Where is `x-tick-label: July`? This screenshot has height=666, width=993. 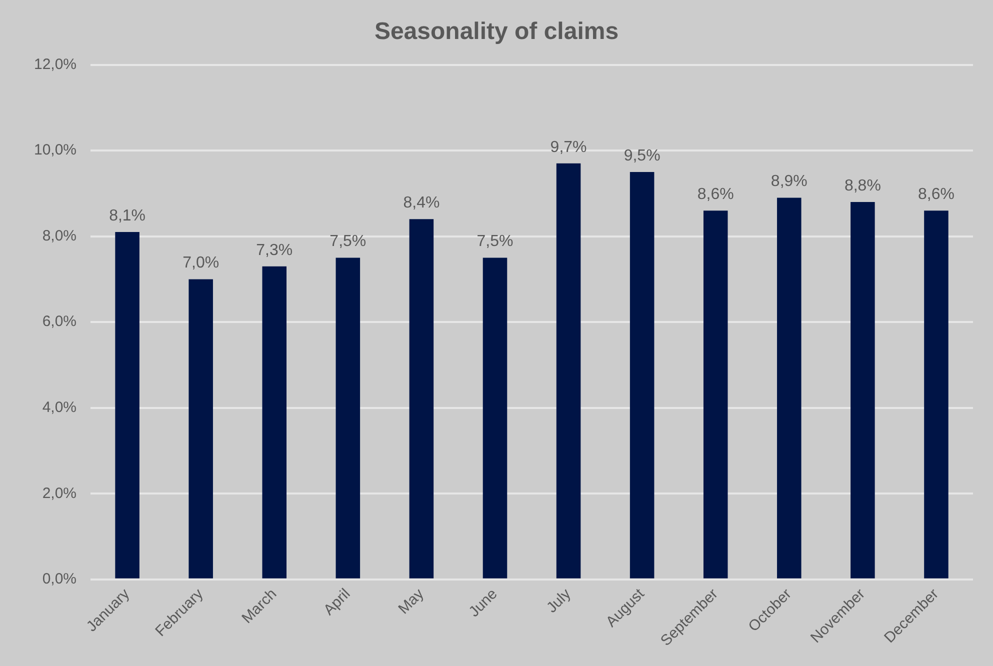
x-tick-label: July is located at coordinates (559, 600).